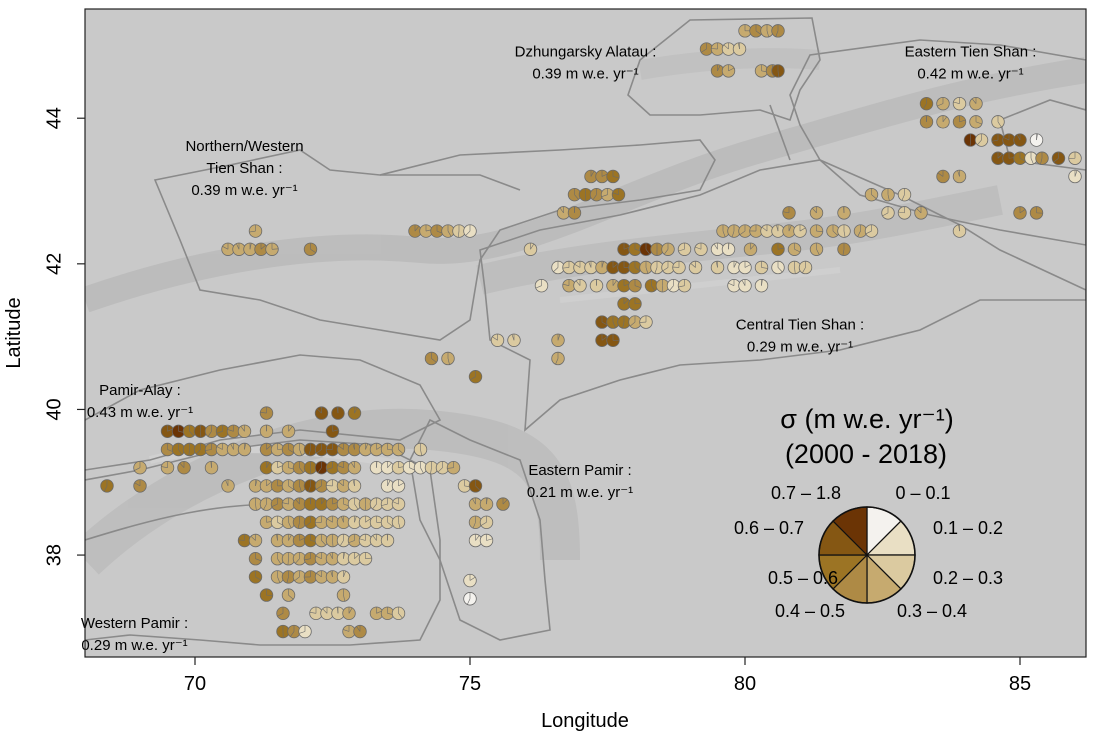  Describe the element at coordinates (971, 51) in the screenshot. I see `region-label-name: Eastern Tien Shan :` at that location.